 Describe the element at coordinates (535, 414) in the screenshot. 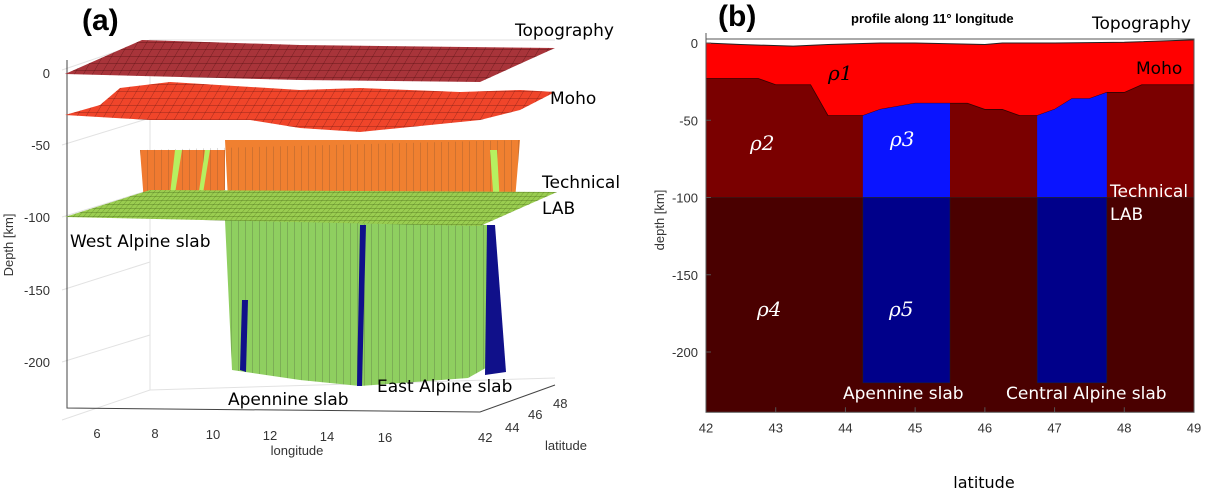

I see `tick-y: 46` at that location.